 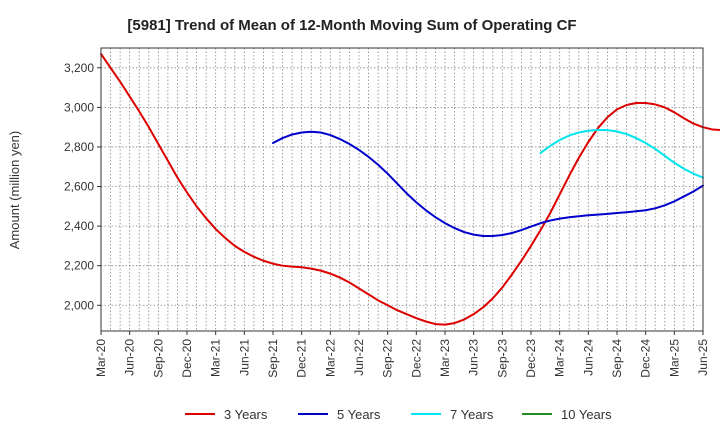 What do you see at coordinates (359, 414) in the screenshot?
I see `legend-label-5-years: 5 Years` at bounding box center [359, 414].